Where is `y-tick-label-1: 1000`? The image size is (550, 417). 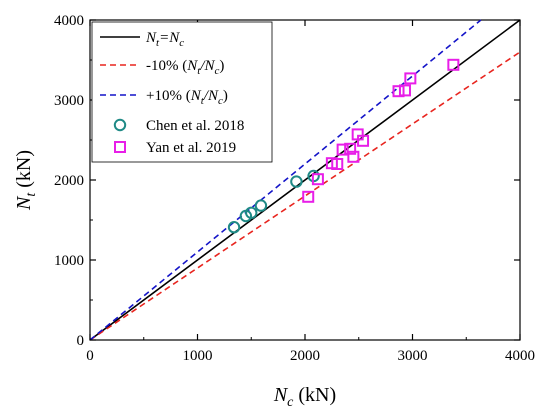
y-tick-label-1: 1000 is located at coordinates (69, 261).